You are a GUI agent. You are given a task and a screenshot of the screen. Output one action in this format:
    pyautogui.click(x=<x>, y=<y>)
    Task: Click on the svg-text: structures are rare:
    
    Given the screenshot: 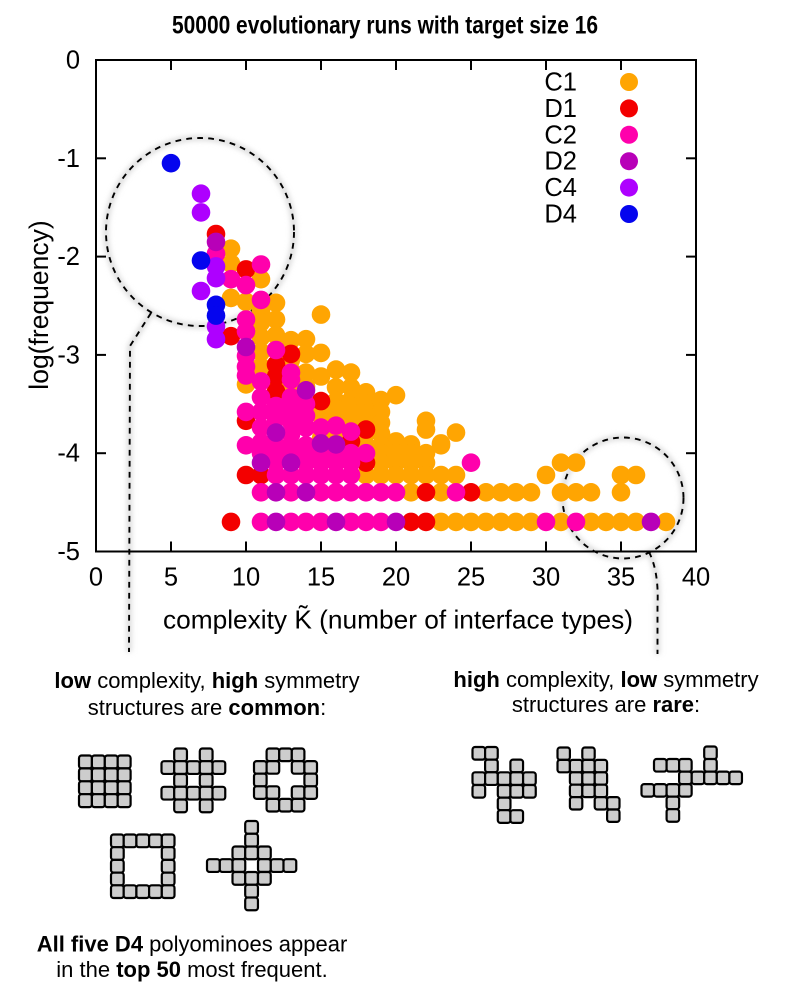 What is the action you would take?
    pyautogui.click(x=606, y=704)
    